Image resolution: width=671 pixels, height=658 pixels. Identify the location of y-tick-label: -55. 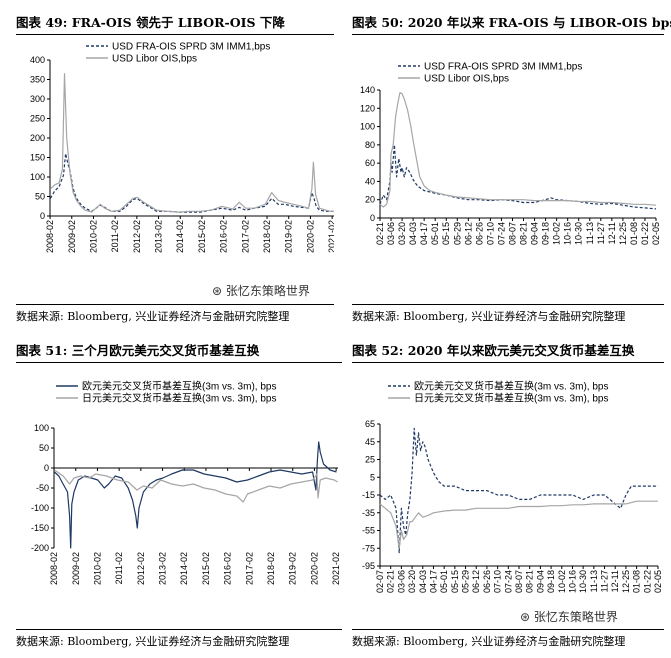
(368, 531).